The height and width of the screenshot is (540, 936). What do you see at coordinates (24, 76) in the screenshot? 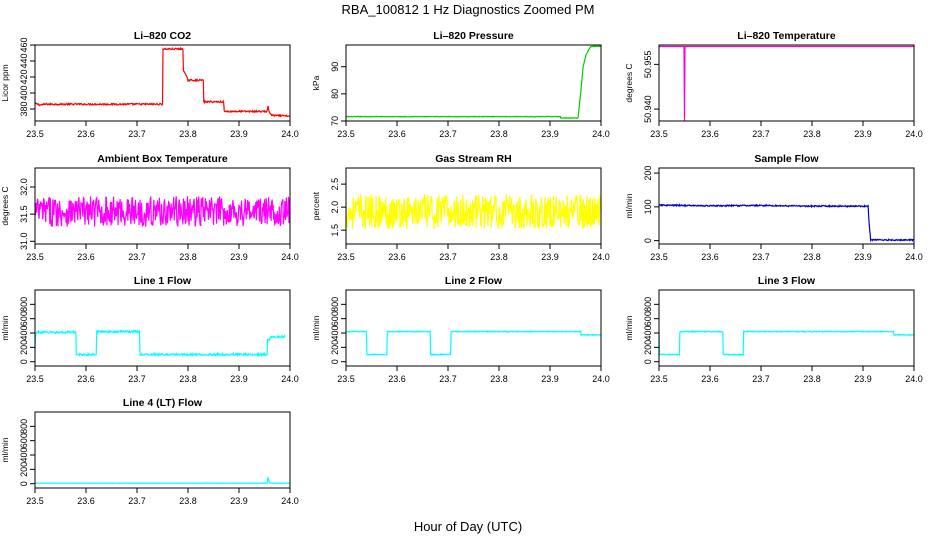
I see `y-tick-label: 420` at bounding box center [24, 76].